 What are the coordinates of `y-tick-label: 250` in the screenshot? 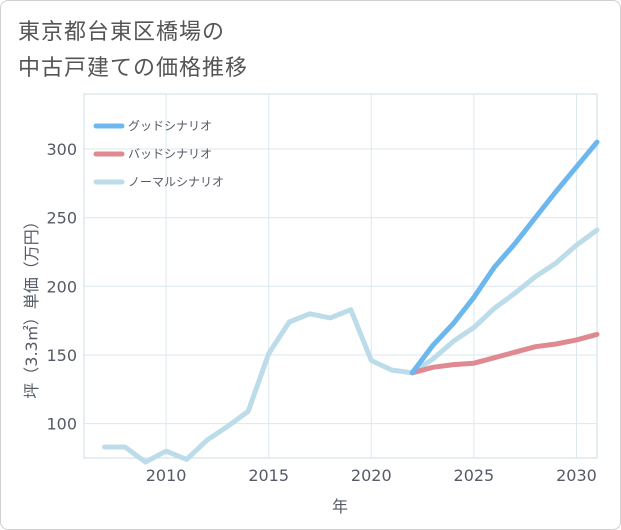 It's located at (61, 218).